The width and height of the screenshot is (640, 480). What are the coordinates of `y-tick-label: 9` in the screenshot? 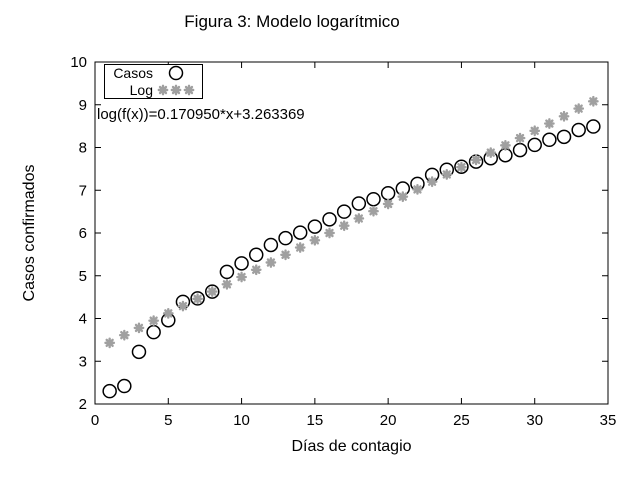 It's located at (83, 105).